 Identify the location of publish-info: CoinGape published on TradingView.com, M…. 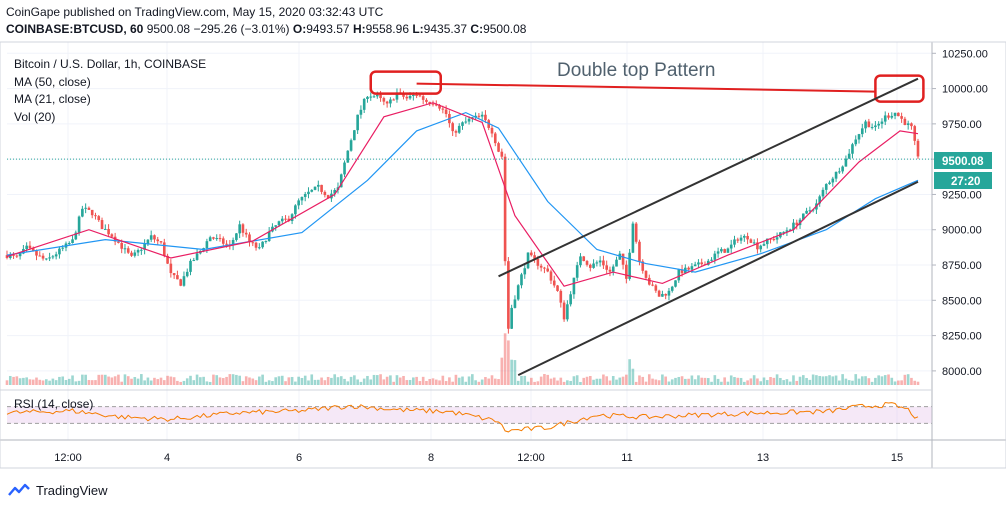
(195, 12).